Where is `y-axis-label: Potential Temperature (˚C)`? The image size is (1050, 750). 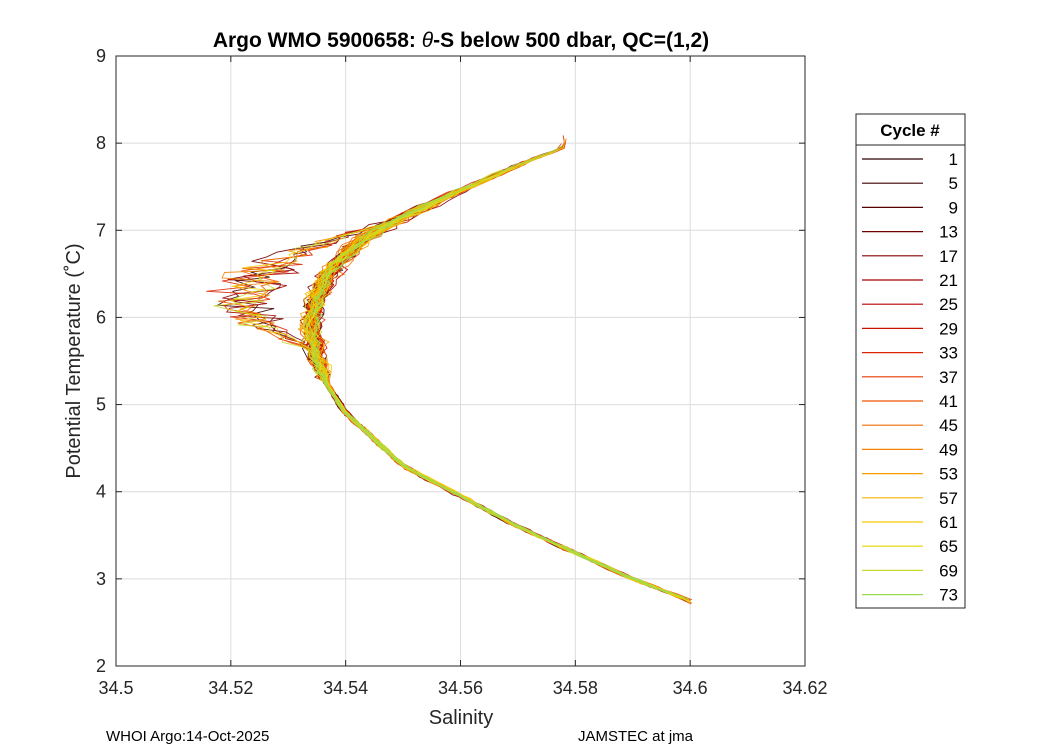 y-axis-label: Potential Temperature (˚C) is located at coordinates (74, 360).